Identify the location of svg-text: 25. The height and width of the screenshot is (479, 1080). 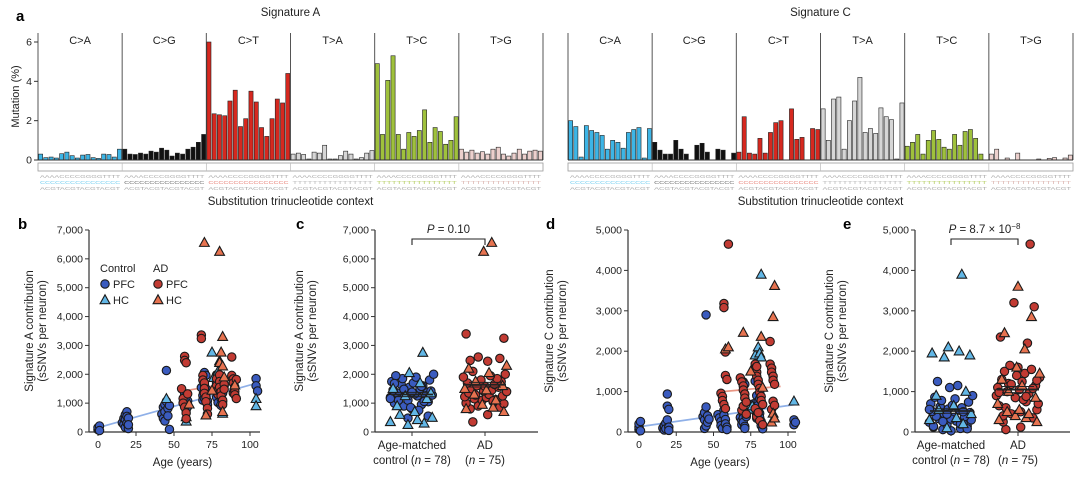
(676, 445).